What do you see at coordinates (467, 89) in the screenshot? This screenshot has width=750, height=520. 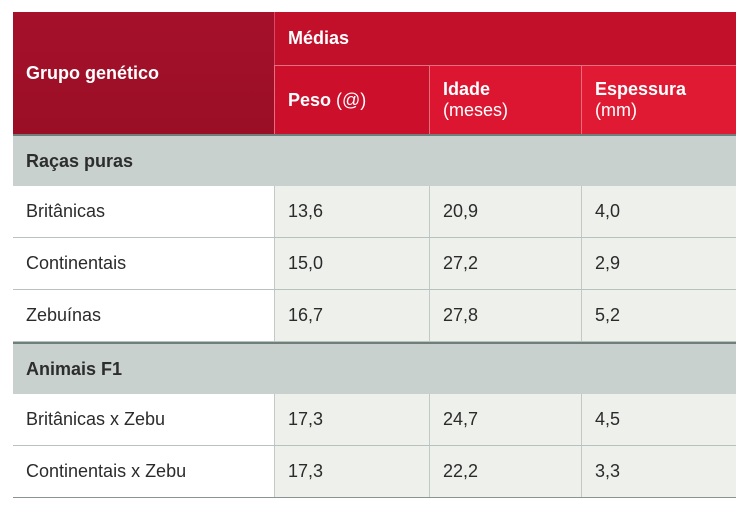 I see `header-idade-label: Idade` at bounding box center [467, 89].